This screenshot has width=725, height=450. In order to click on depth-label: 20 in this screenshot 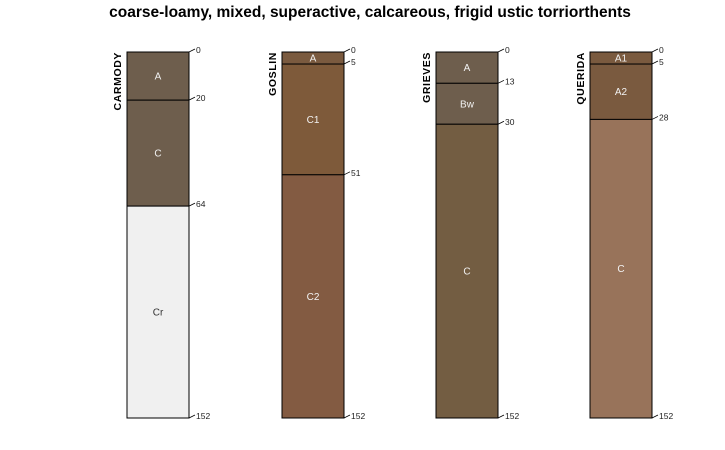, I will do `click(201, 98)`.